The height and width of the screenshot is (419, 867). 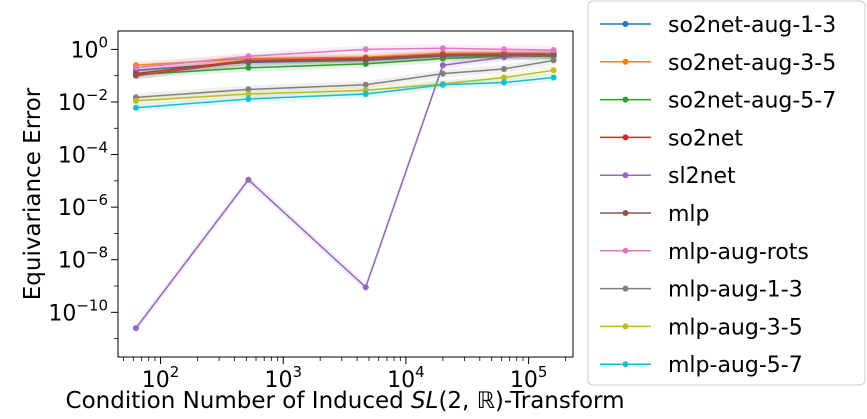 I want to click on x-axis: 10² 10³ 10⁴ 10⁵, so click(x=344, y=375).